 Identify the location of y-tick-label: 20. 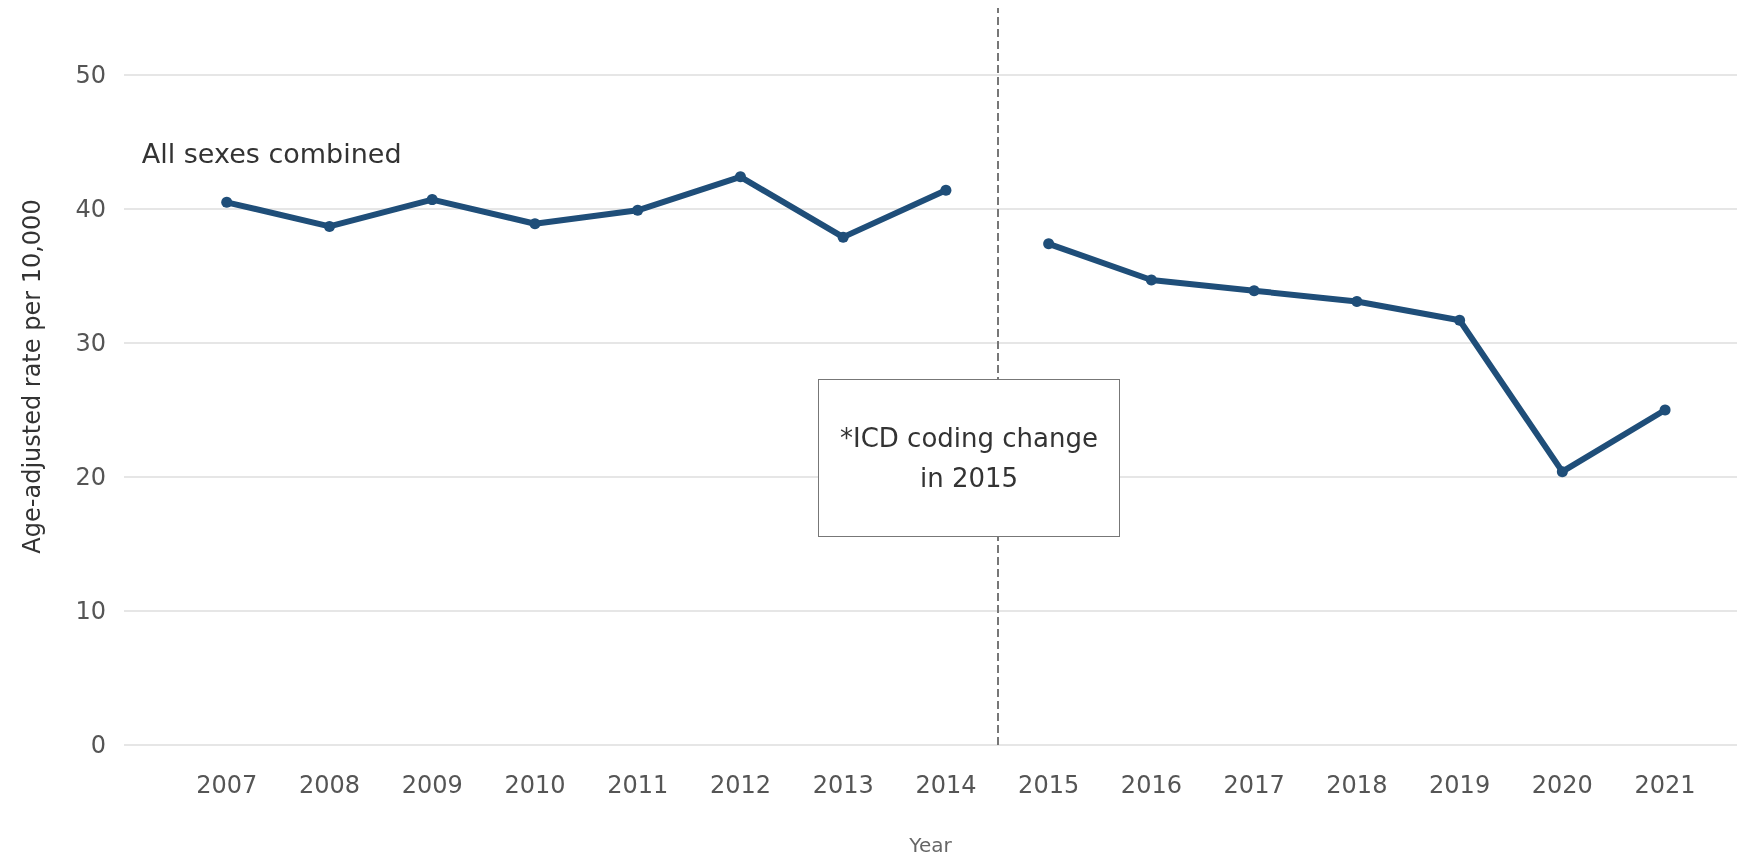
(90, 477).